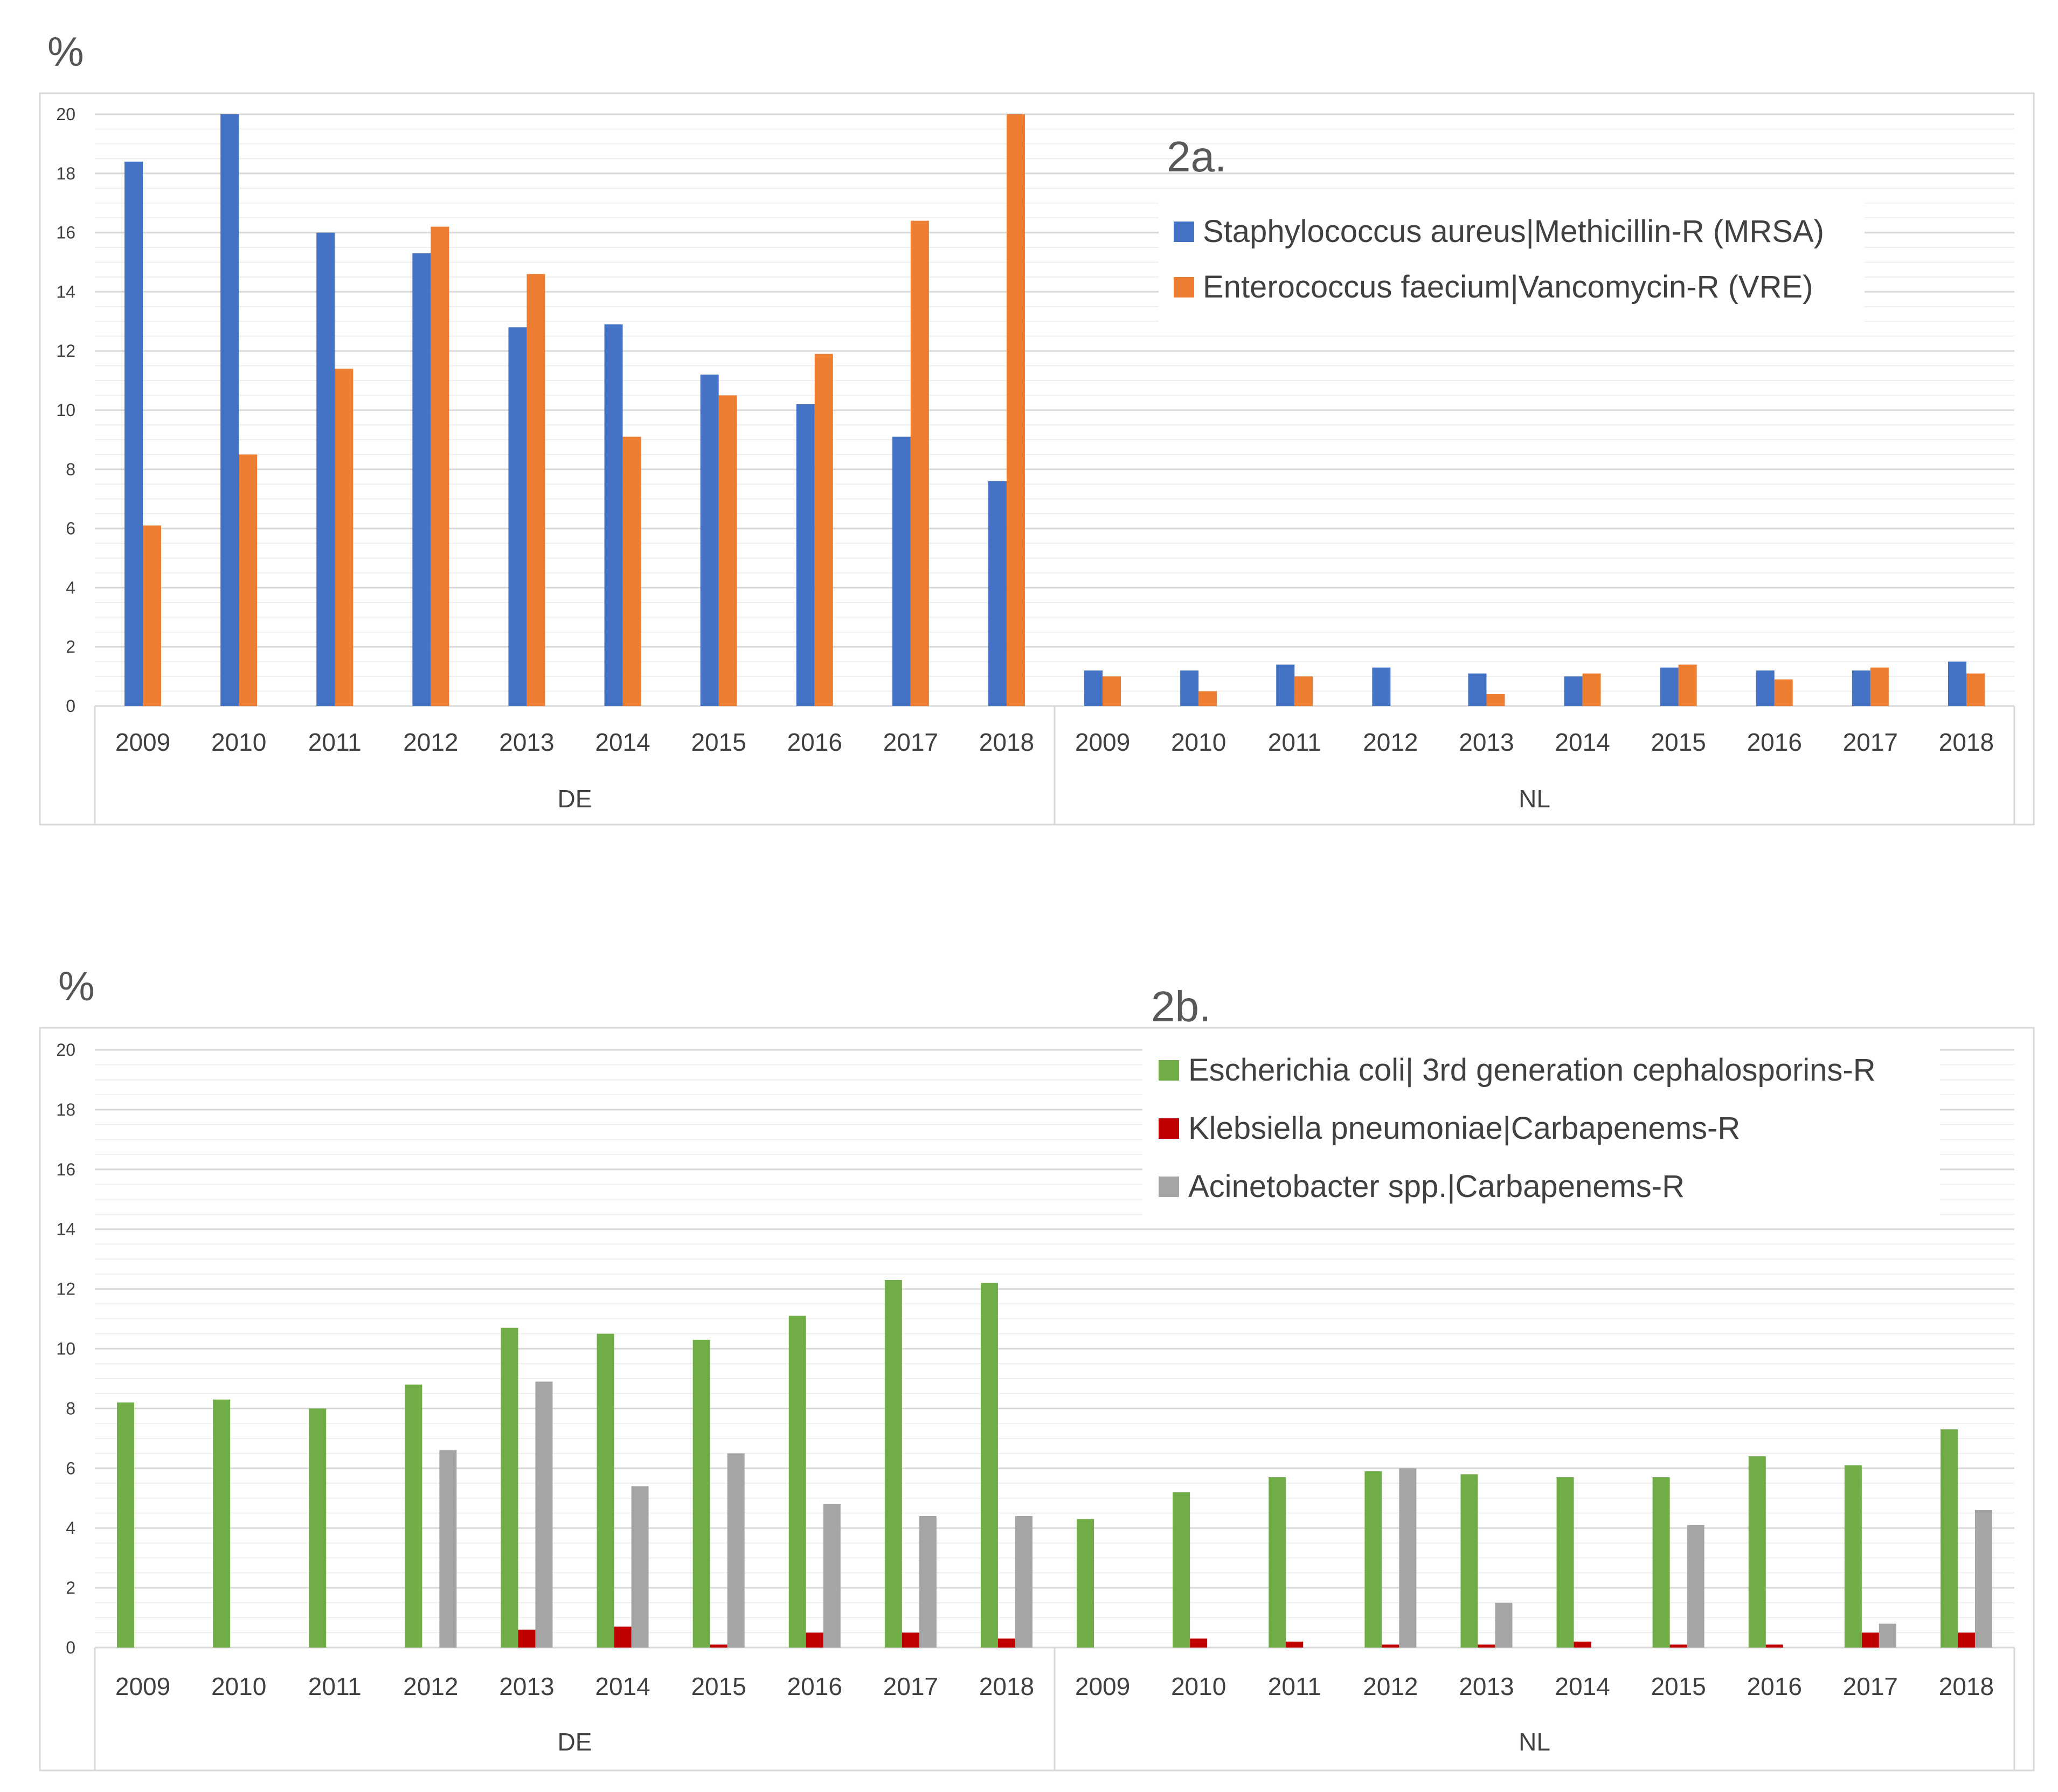 Image resolution: width=2058 pixels, height=1792 pixels. I want to click on bar-NL-2012-s0, so click(1373, 1559).